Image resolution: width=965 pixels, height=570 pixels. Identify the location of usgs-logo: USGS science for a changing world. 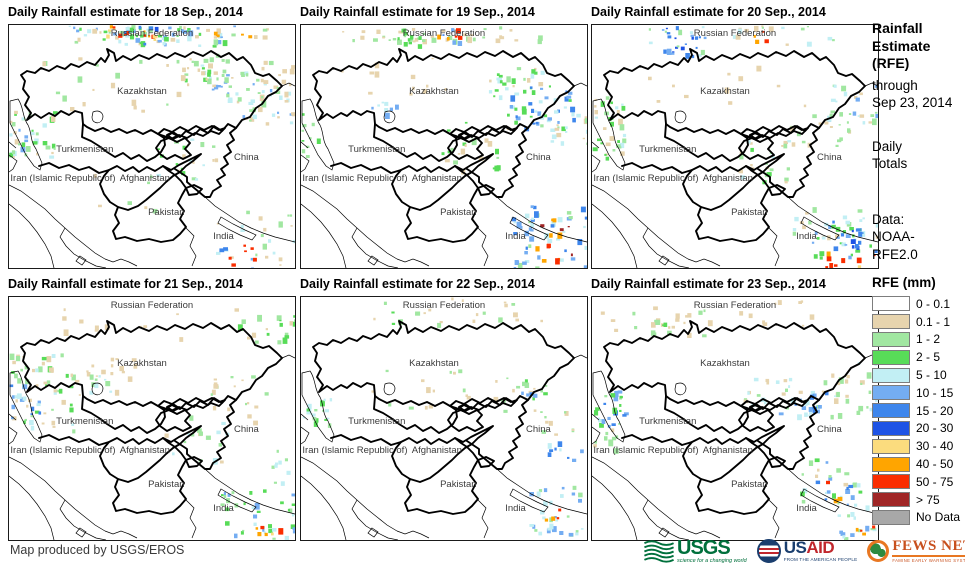
(695, 551).